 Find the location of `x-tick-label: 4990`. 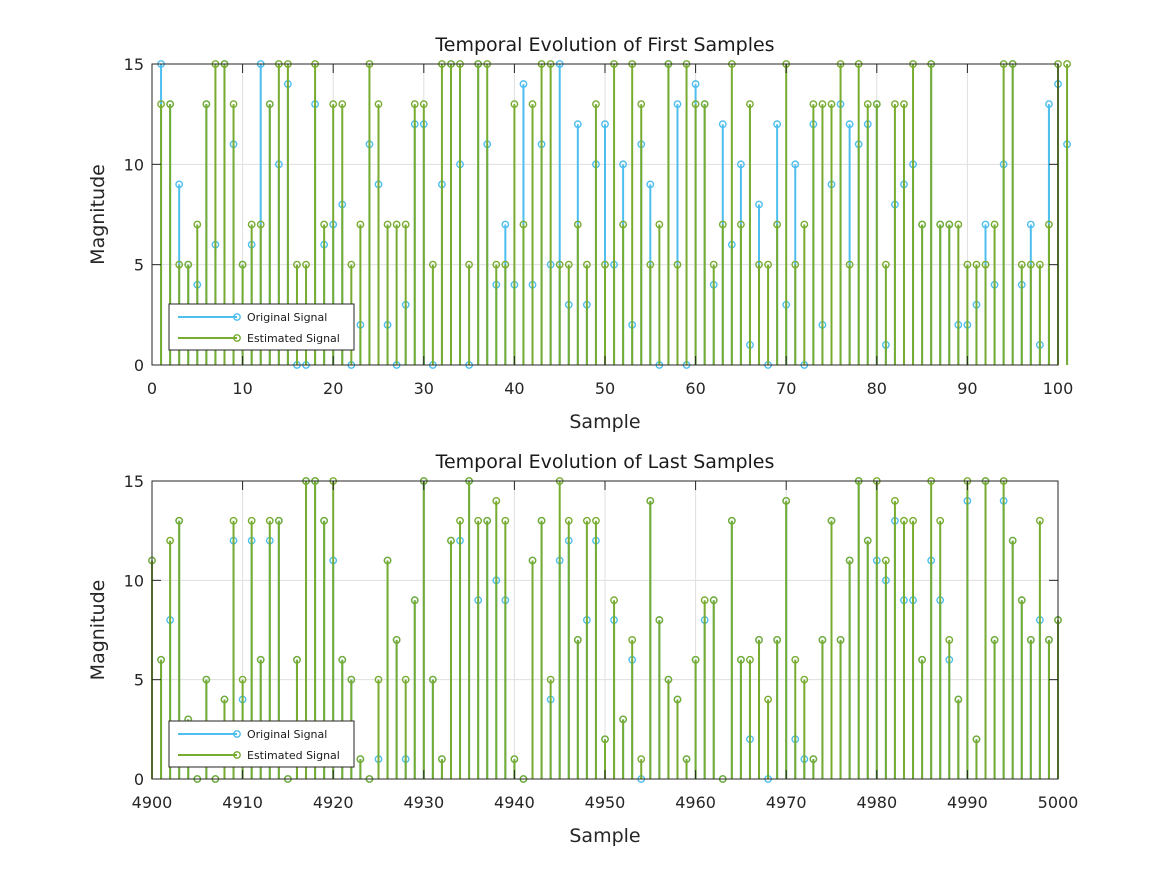

x-tick-label: 4990 is located at coordinates (967, 802).